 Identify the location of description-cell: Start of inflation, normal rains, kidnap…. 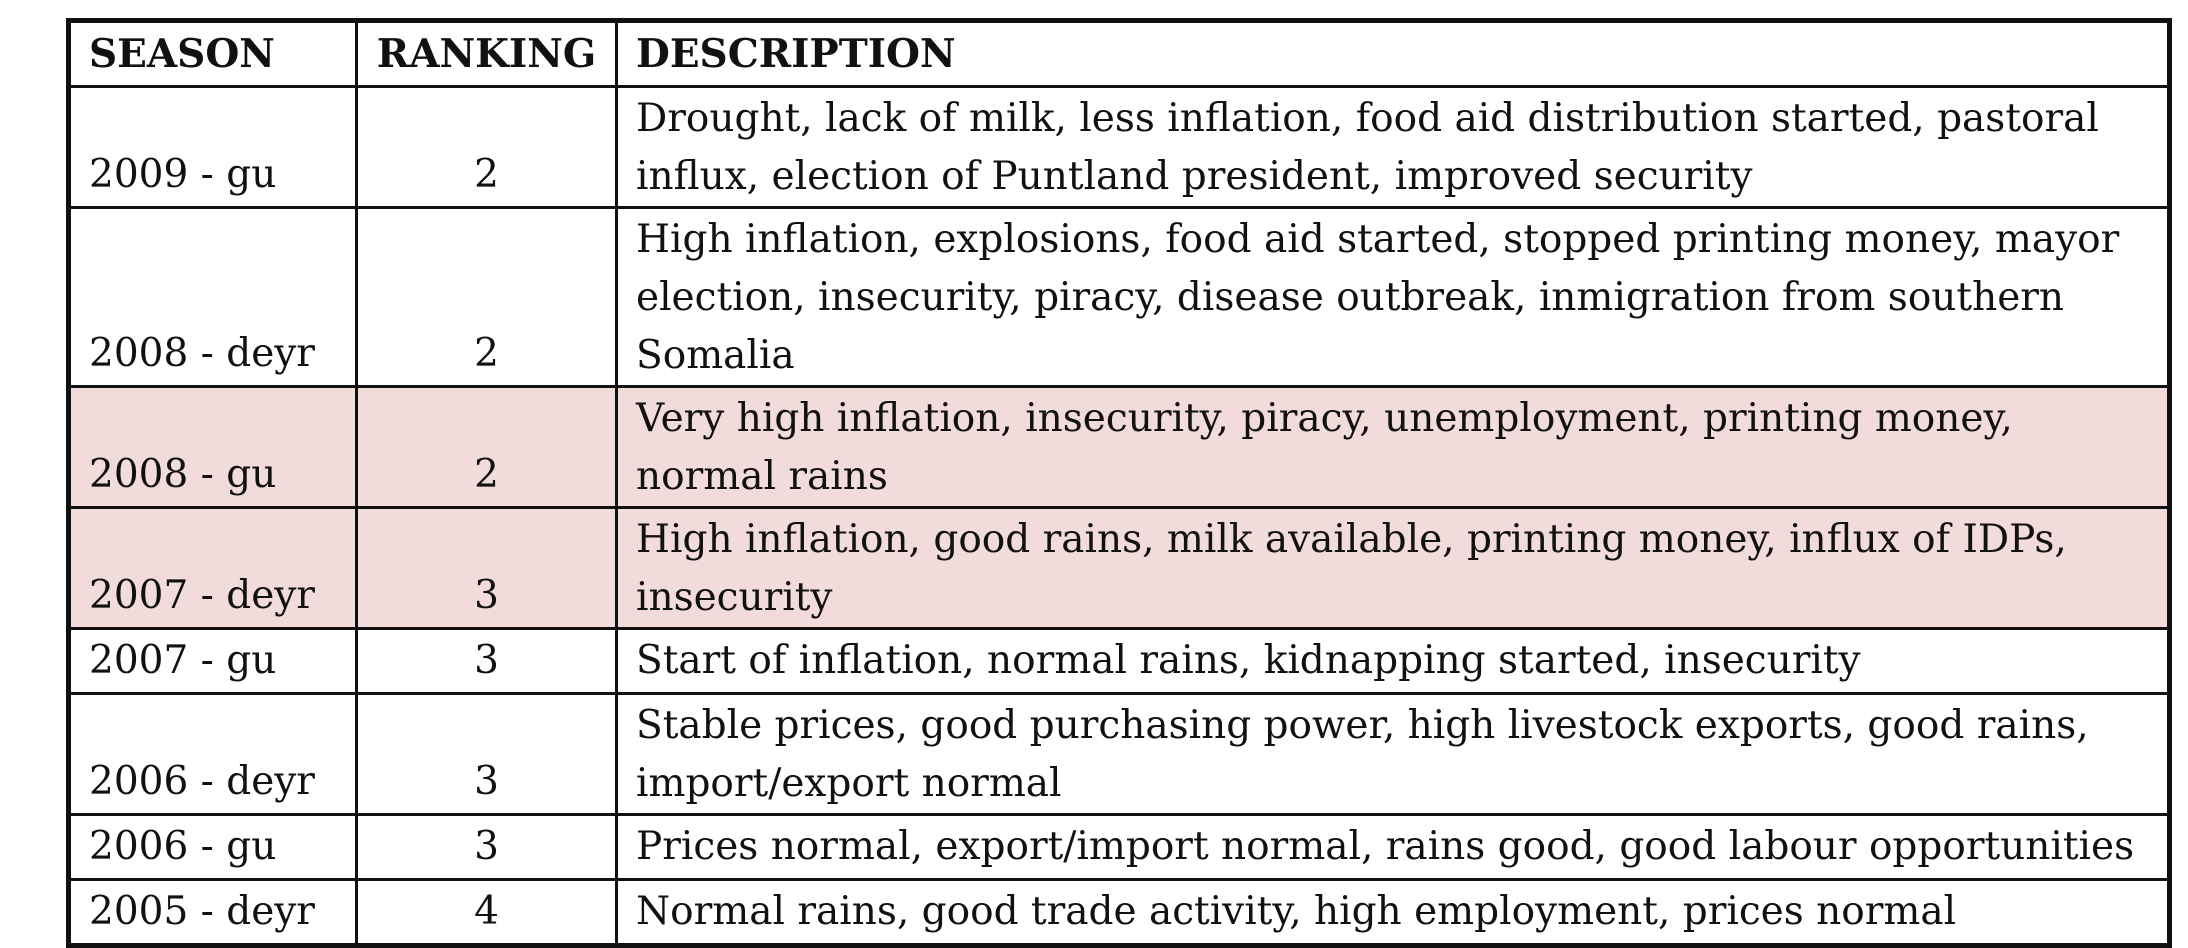
(1393, 661).